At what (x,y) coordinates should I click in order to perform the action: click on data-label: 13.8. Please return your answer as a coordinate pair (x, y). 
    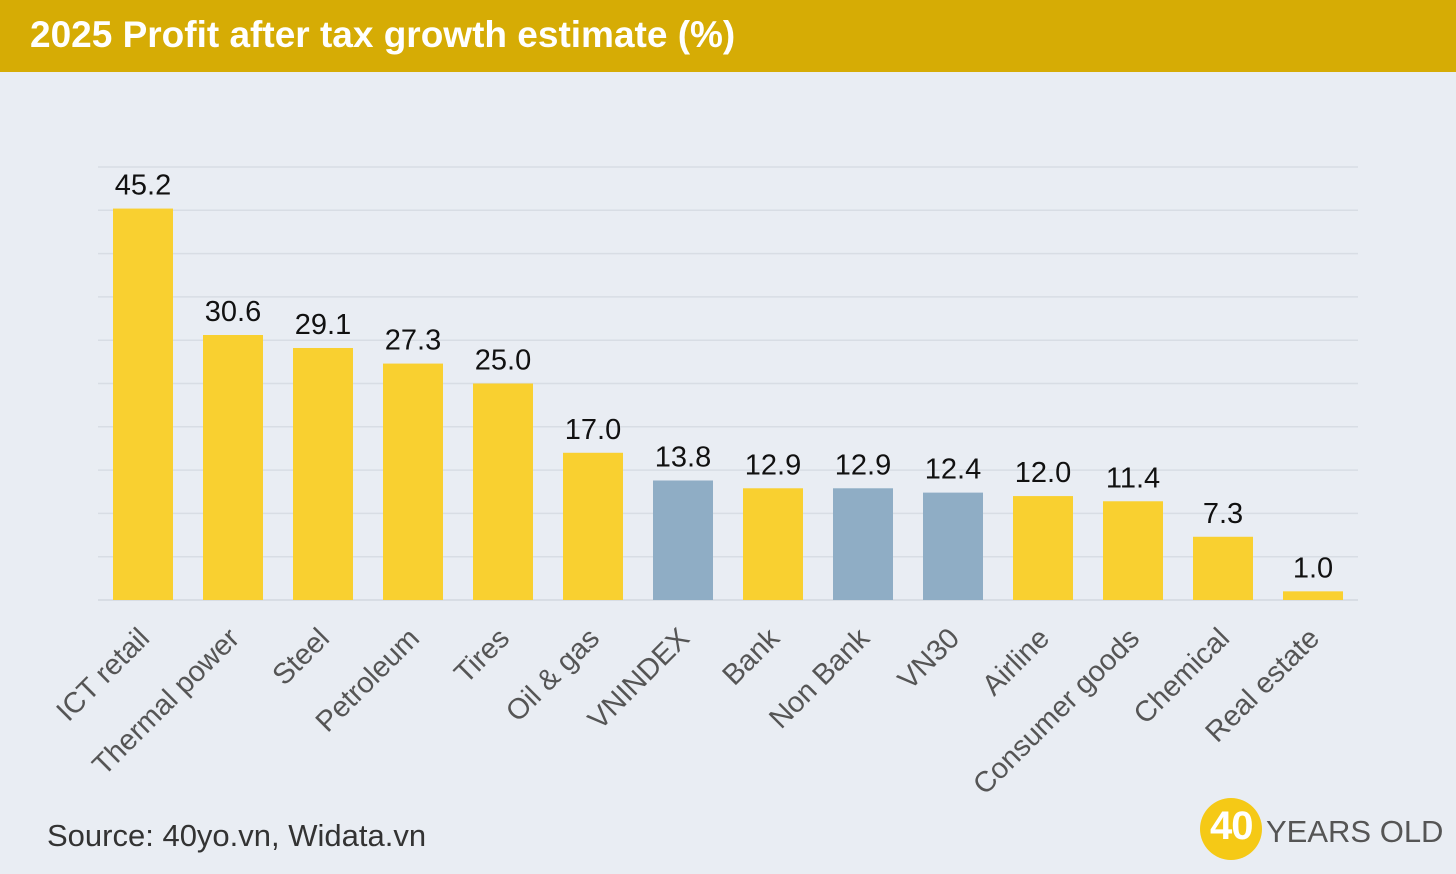
    Looking at the image, I should click on (683, 457).